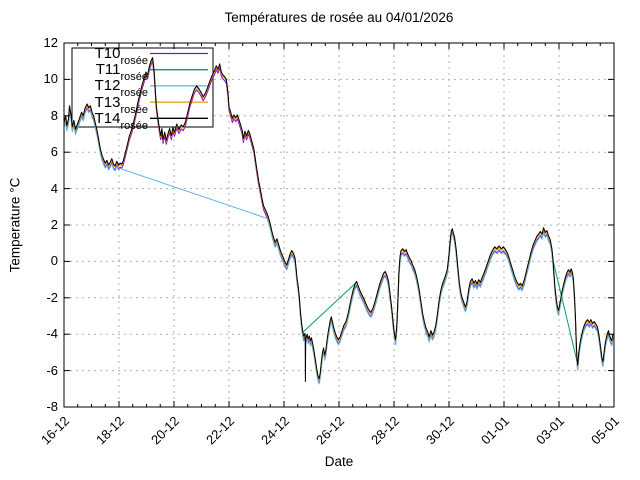 The height and width of the screenshot is (480, 640). I want to click on y-tick-0: 0, so click(54, 261).